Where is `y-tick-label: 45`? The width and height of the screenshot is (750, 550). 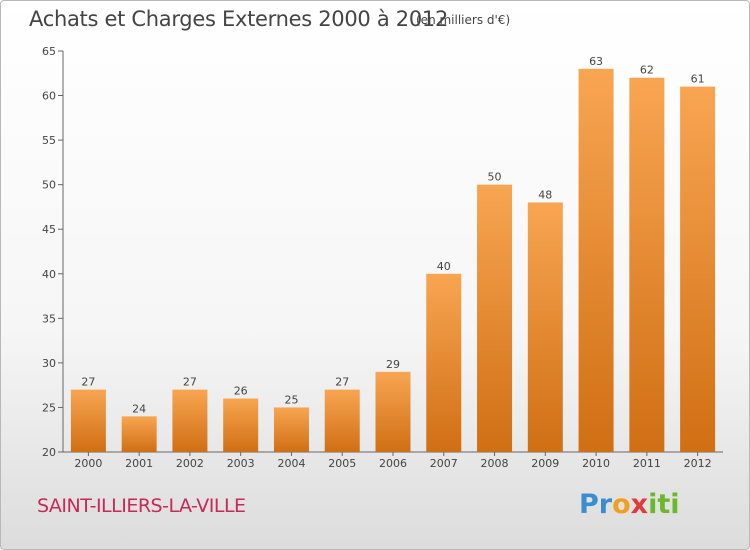
y-tick-label: 45 is located at coordinates (49, 229).